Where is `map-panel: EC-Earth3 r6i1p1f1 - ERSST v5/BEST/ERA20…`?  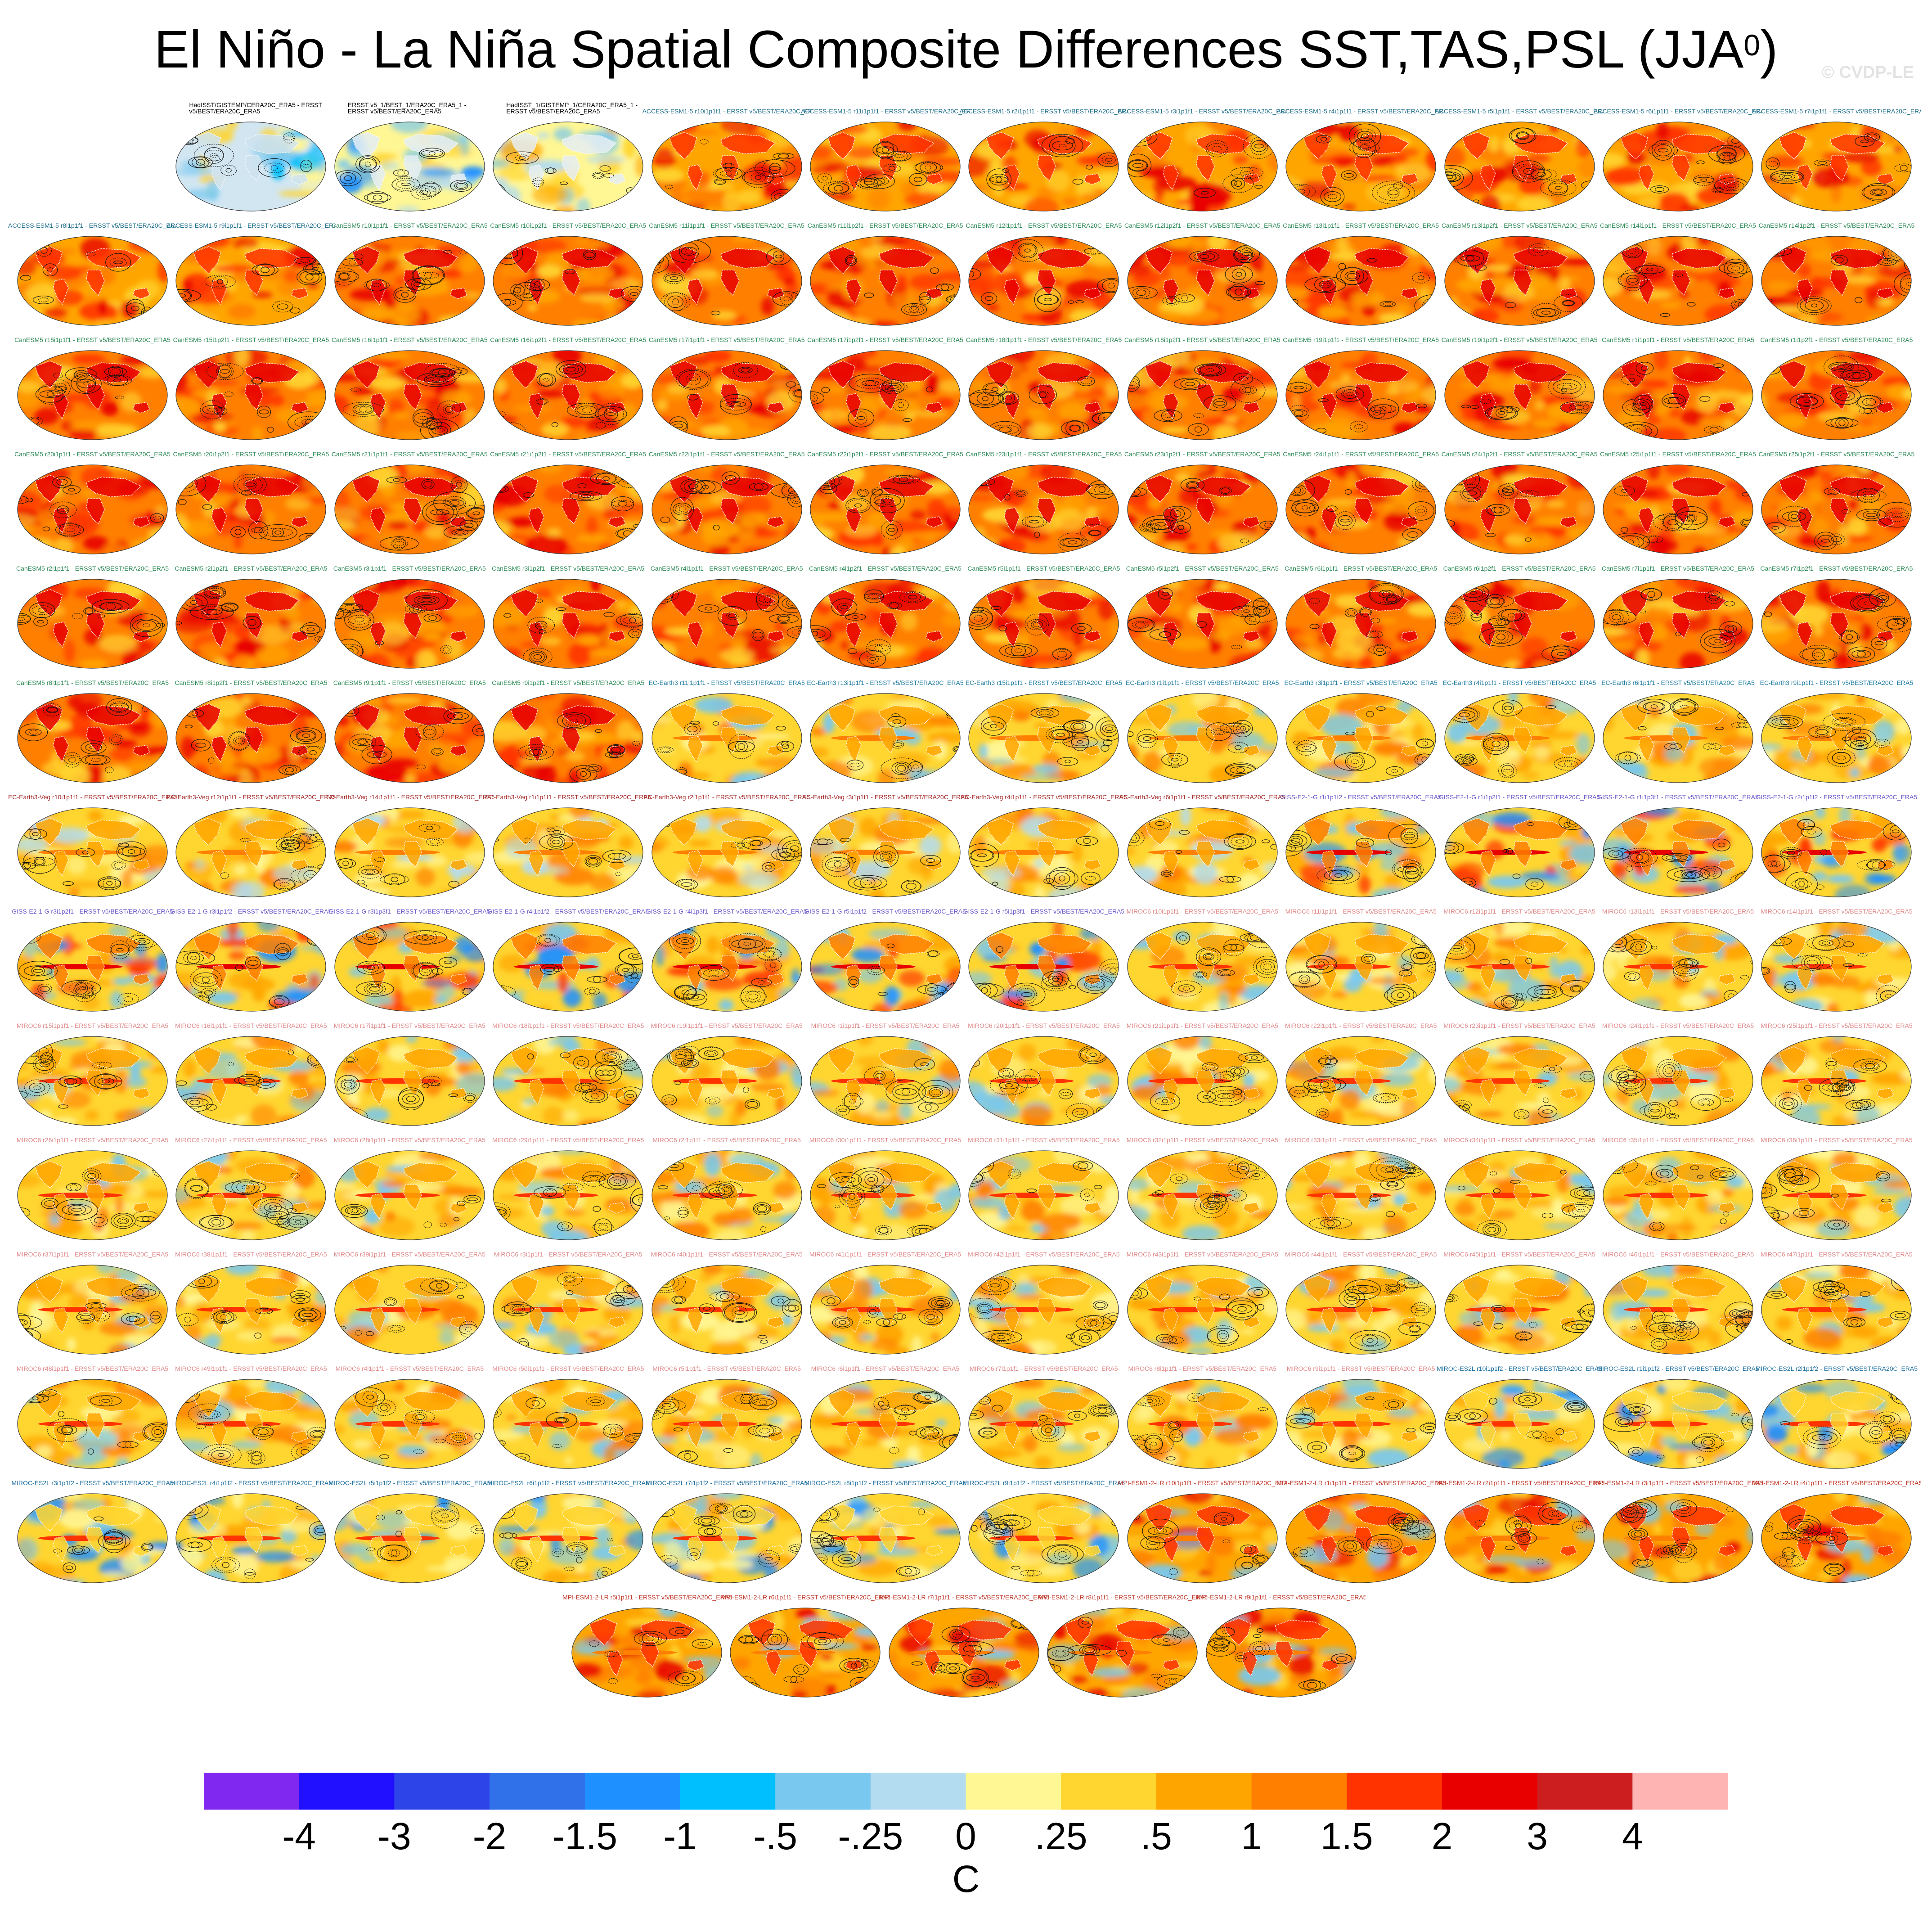
map-panel: EC-Earth3 r6i1p1f1 - ERSST v5/BEST/ERA20… is located at coordinates (1678, 732).